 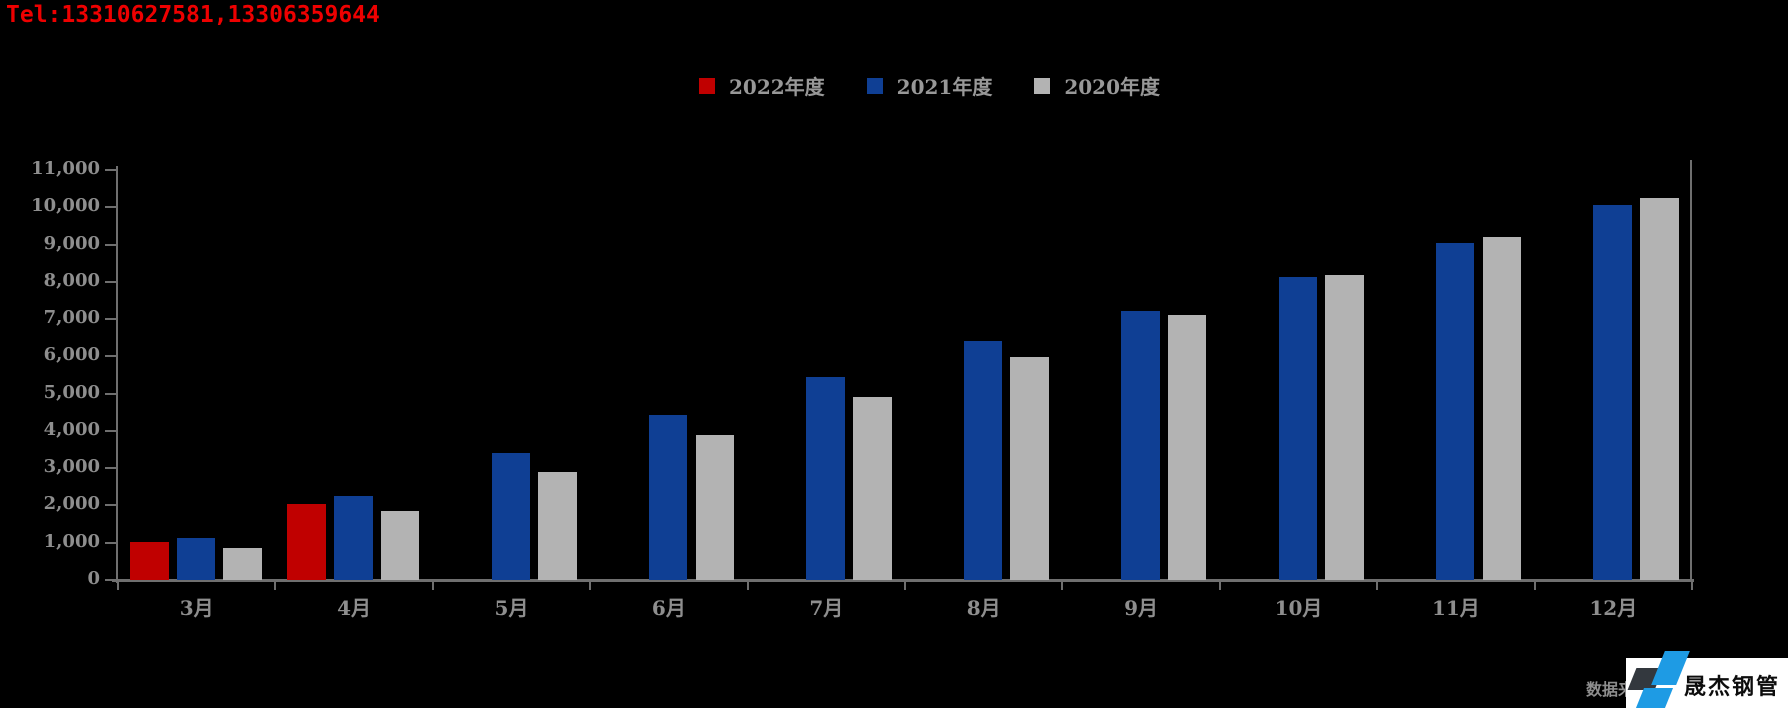 I want to click on y-axis-label: 0, so click(x=93, y=578).